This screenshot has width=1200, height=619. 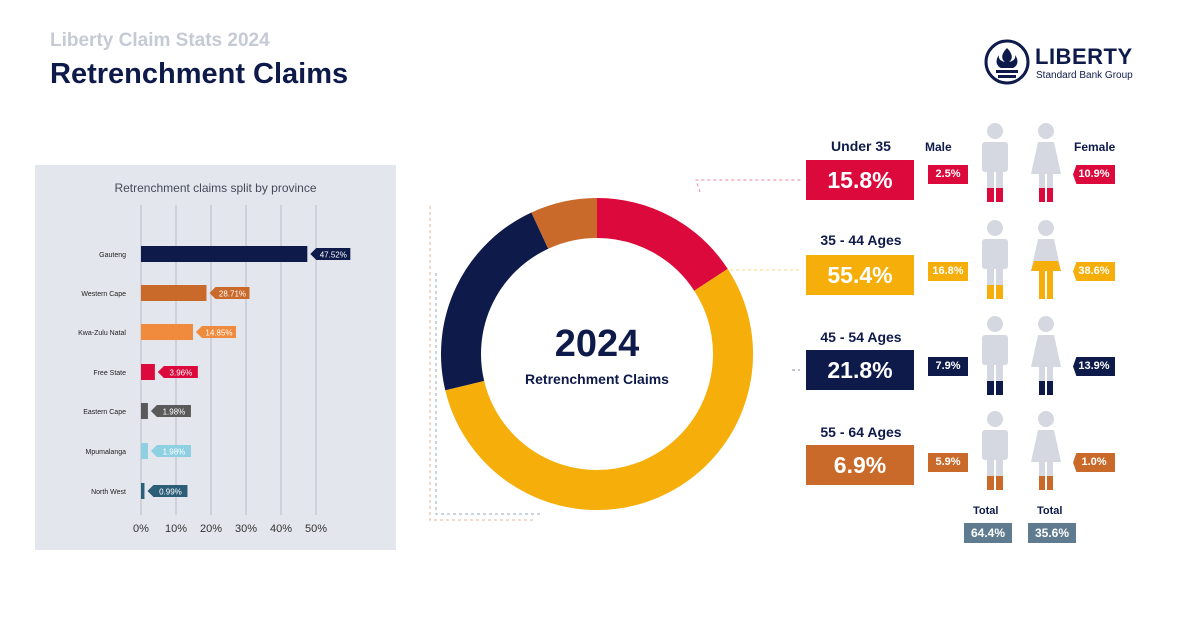 I want to click on page-kicker: Liberty Claim Stats 2024, so click(x=160, y=40).